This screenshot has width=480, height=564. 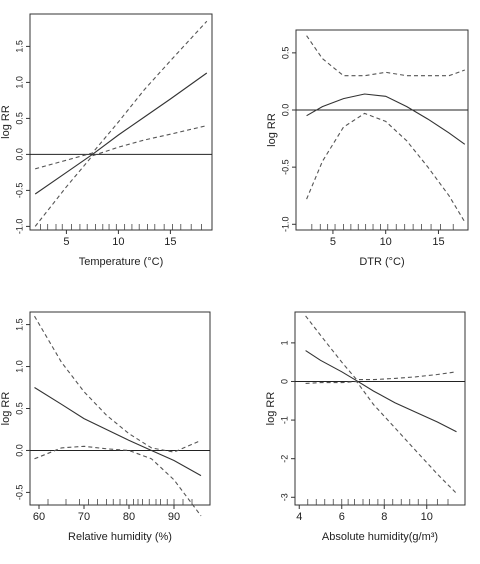 What do you see at coordinates (284, 497) in the screenshot?
I see `y-tick-label: -3` at bounding box center [284, 497].